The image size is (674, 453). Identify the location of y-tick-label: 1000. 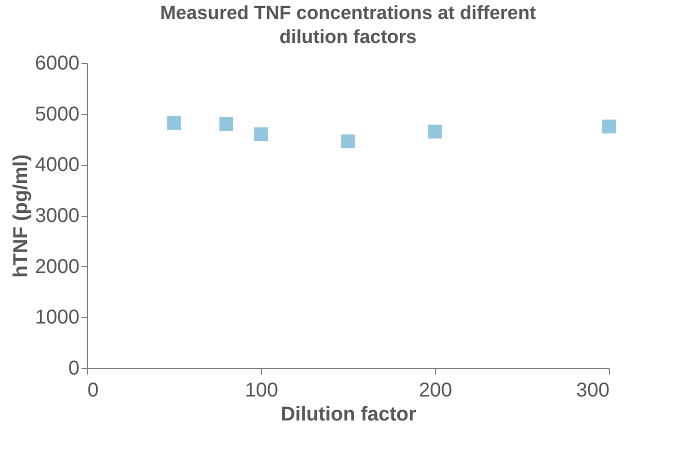
(57, 317).